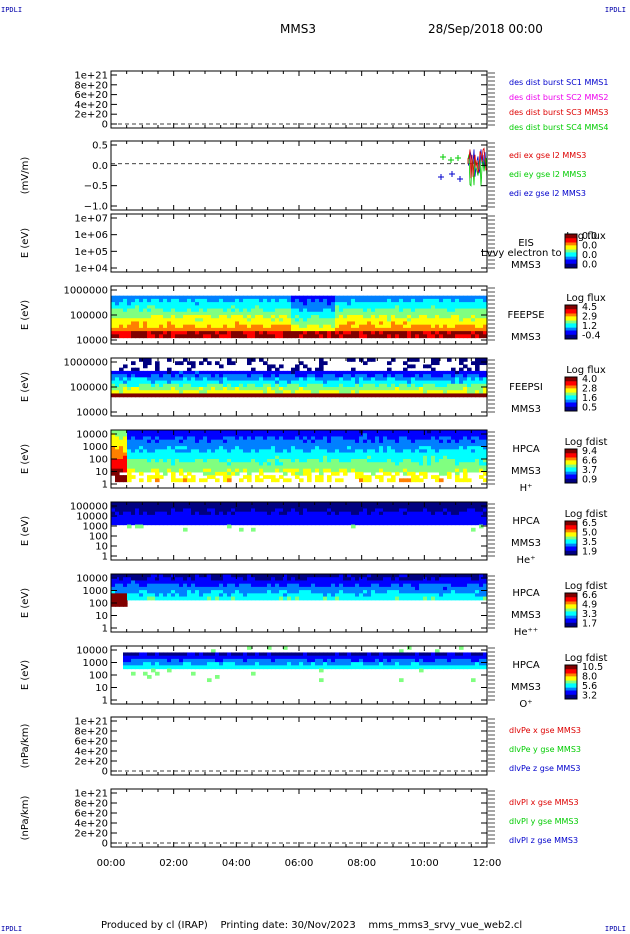 This screenshot has height=934, width=630. Describe the element at coordinates (526, 488) in the screenshot. I see `panel-label: H⁺` at that location.